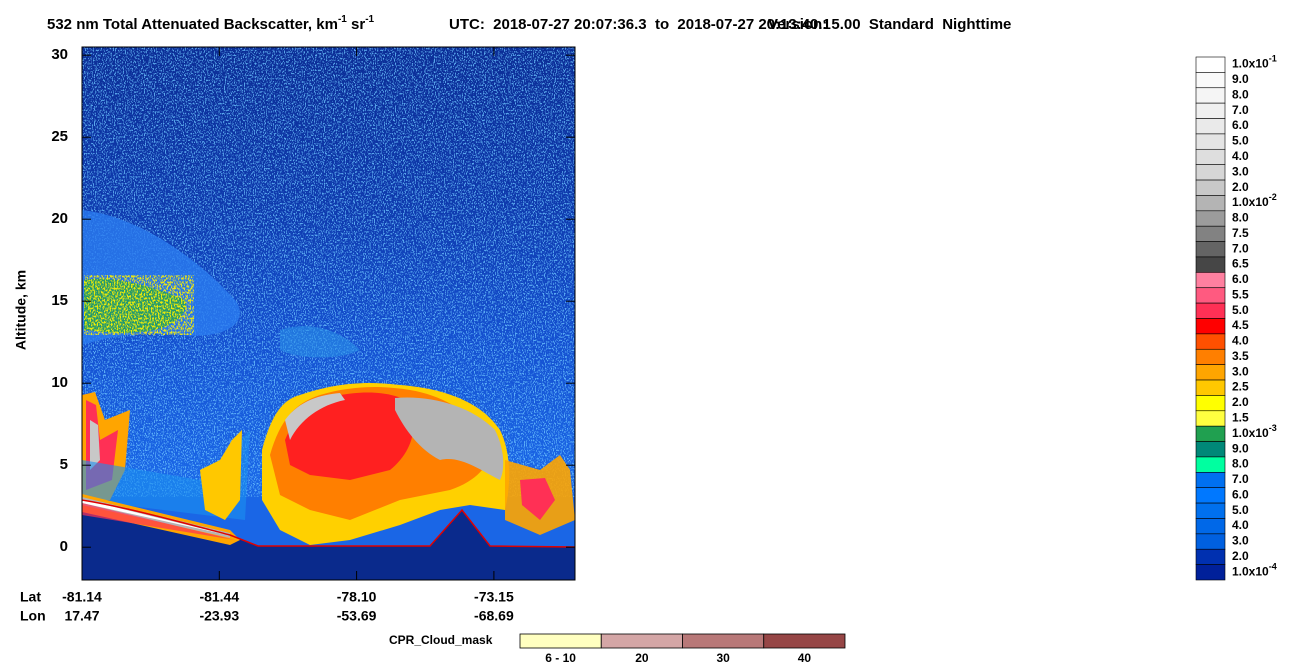 The image size is (1300, 667). I want to click on cloud-mask-label: 30, so click(723, 658).